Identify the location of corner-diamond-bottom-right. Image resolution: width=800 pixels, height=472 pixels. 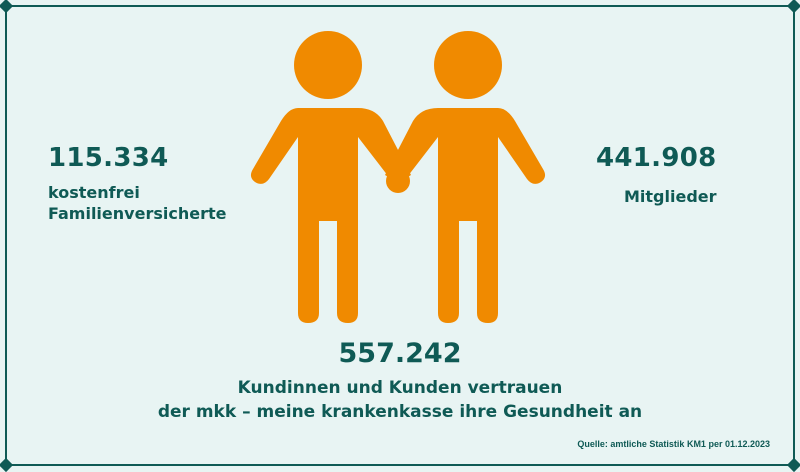
(793, 464).